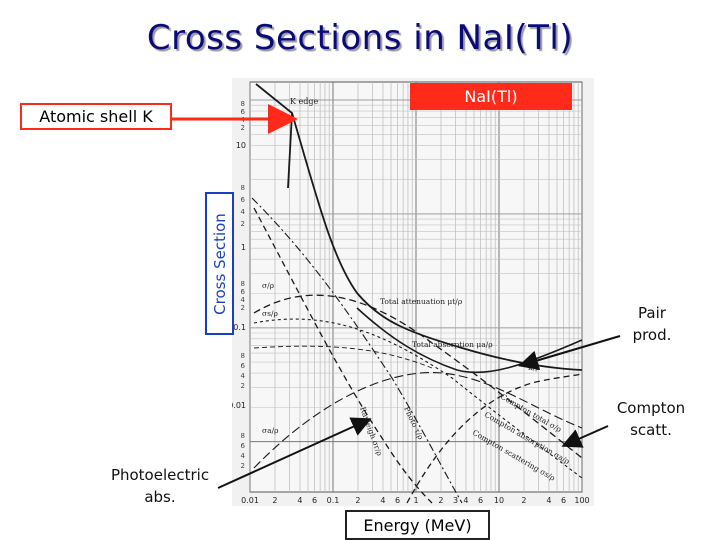 The image size is (720, 540). I want to click on atomic-shell-label: Atomic shell K, so click(96, 116).